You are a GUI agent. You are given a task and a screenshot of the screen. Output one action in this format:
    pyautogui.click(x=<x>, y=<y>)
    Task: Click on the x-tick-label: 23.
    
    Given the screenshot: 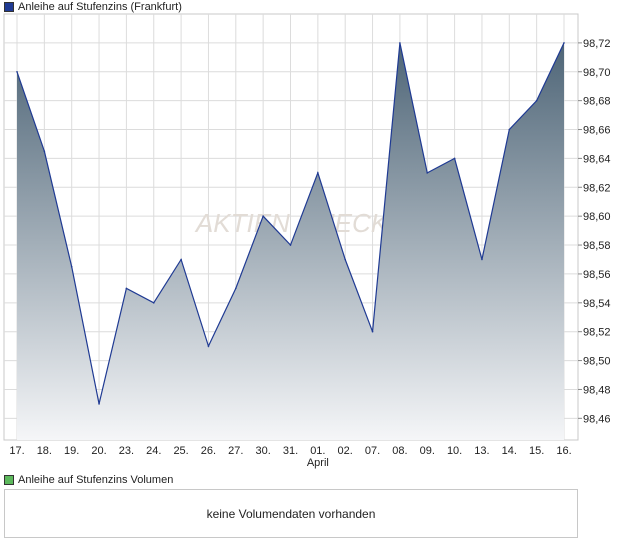 What is the action you would take?
    pyautogui.click(x=126, y=451)
    